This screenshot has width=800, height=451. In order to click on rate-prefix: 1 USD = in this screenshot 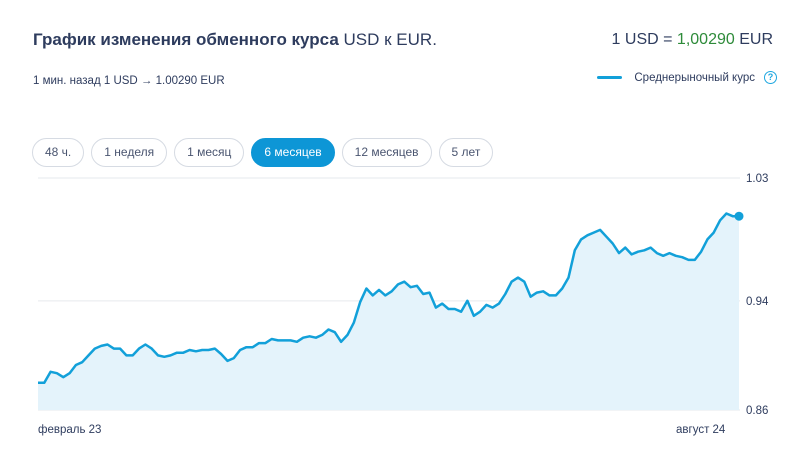, I will do `click(642, 39)`.